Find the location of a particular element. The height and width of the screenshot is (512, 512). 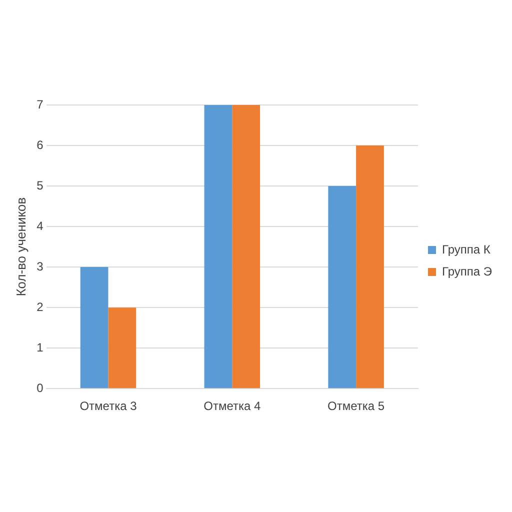

x-tick-label: Отметка 4 is located at coordinates (232, 406).